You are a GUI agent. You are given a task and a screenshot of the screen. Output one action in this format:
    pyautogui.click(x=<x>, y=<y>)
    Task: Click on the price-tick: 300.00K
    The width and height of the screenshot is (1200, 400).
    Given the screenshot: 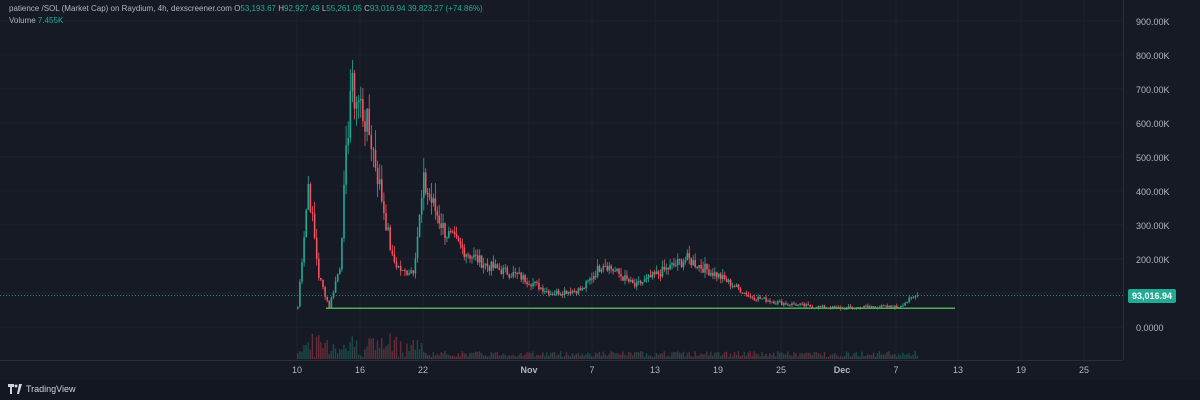 What is the action you would take?
    pyautogui.click(x=1153, y=226)
    